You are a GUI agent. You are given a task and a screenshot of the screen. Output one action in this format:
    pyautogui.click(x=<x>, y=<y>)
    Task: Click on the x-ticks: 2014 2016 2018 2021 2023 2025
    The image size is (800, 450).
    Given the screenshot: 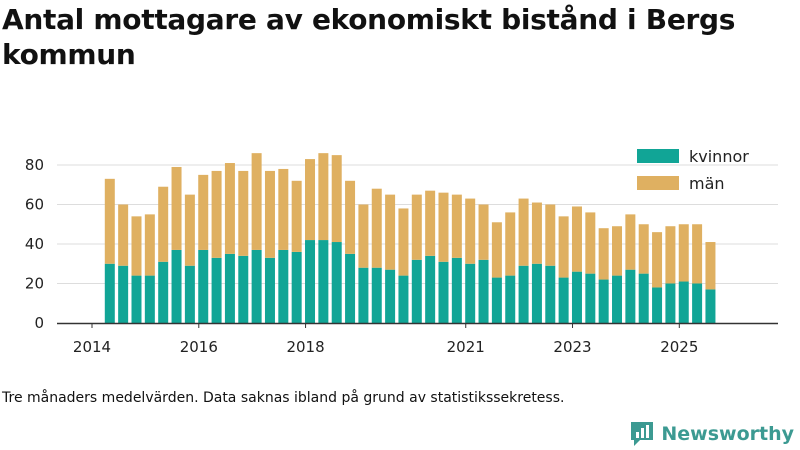 What is the action you would take?
    pyautogui.click(x=385, y=339)
    